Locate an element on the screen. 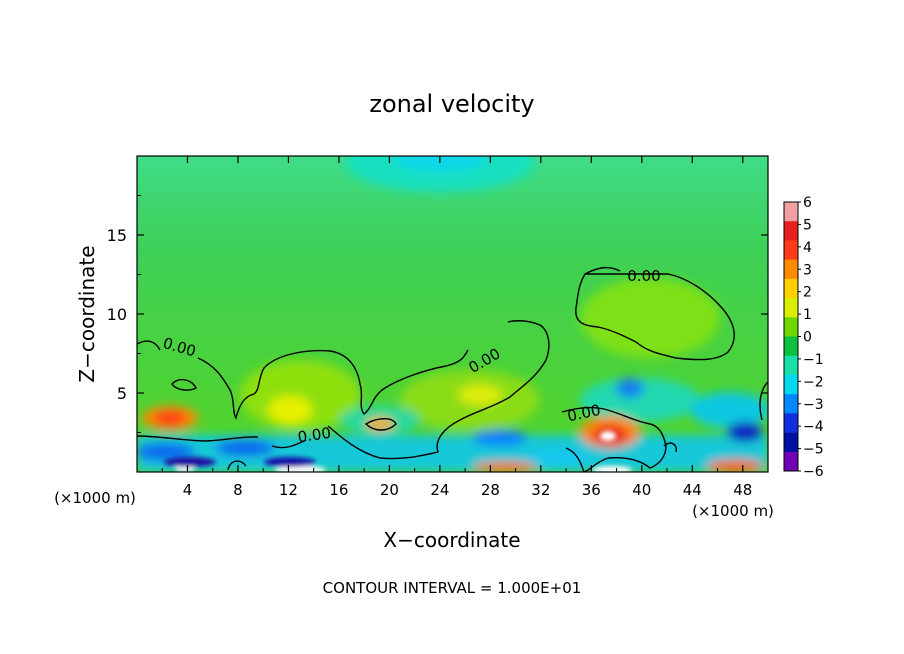  colorbar-label: −6 is located at coordinates (813, 472).